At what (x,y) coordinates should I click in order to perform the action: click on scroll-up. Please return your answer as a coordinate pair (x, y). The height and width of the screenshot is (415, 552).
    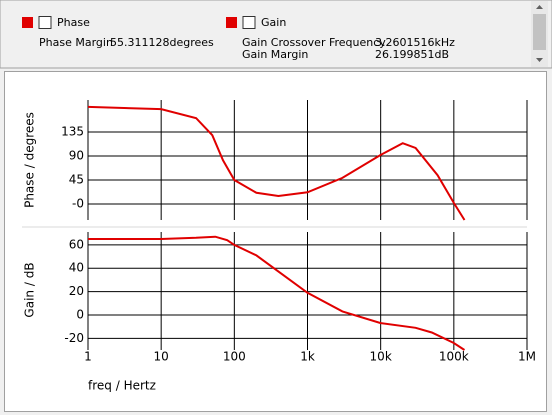
    Looking at the image, I should click on (539, 7).